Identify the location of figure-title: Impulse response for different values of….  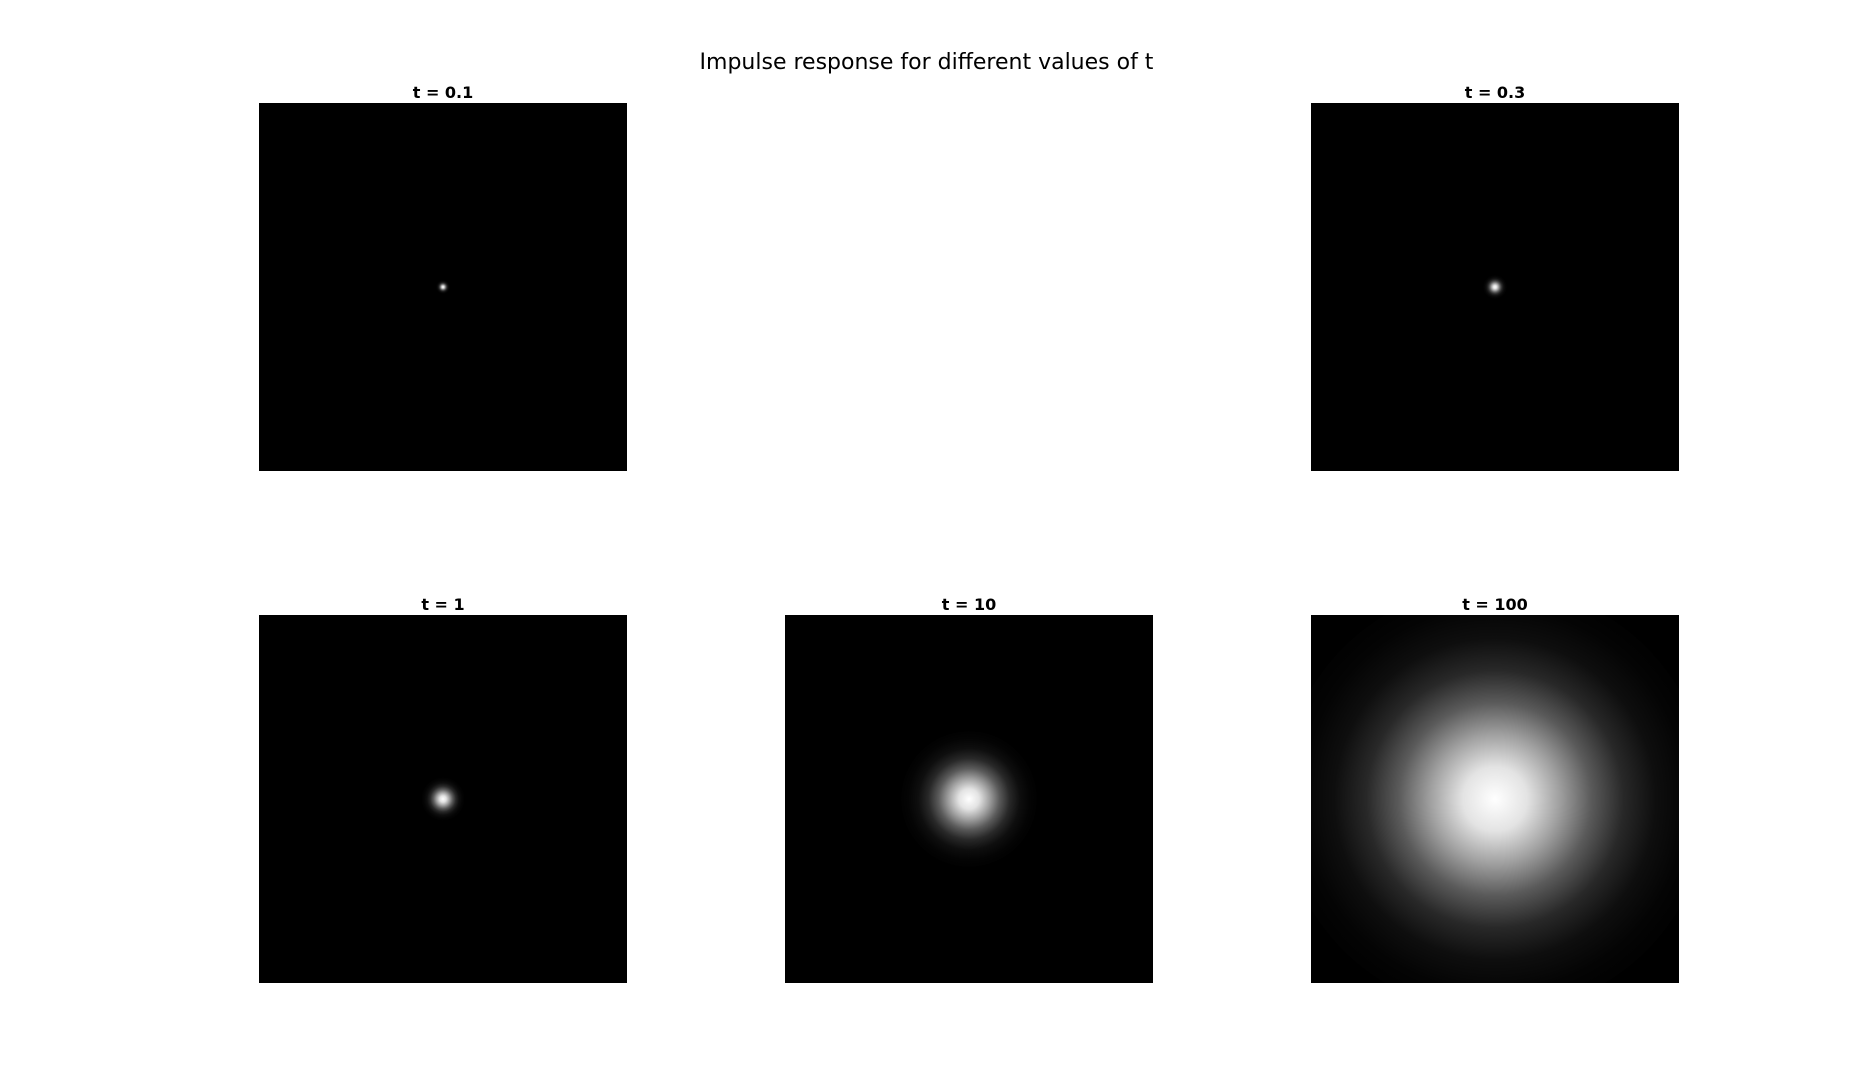
(926, 62).